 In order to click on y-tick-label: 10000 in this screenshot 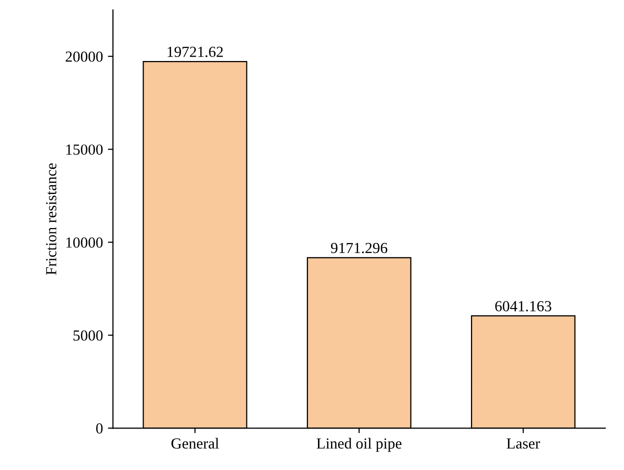, I will do `click(84, 242)`.